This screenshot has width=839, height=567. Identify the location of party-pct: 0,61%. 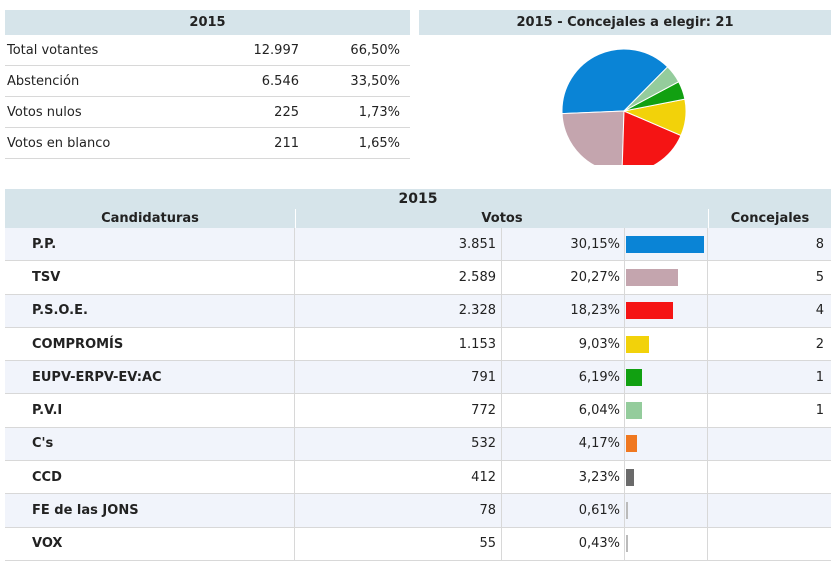
(563, 510).